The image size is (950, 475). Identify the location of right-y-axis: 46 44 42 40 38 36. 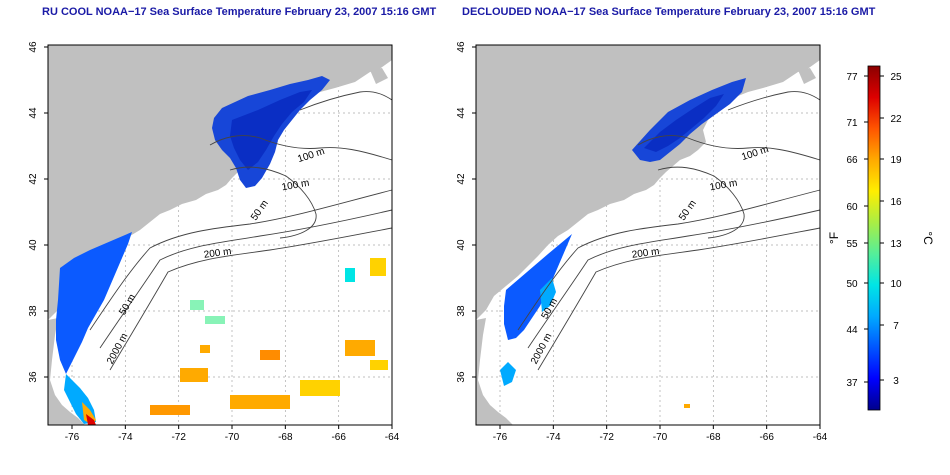
(466, 212).